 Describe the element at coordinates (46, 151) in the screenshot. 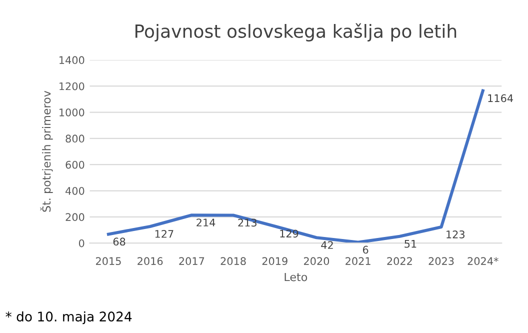

I see `y-axis-title: Št. potrjenih primerov` at that location.